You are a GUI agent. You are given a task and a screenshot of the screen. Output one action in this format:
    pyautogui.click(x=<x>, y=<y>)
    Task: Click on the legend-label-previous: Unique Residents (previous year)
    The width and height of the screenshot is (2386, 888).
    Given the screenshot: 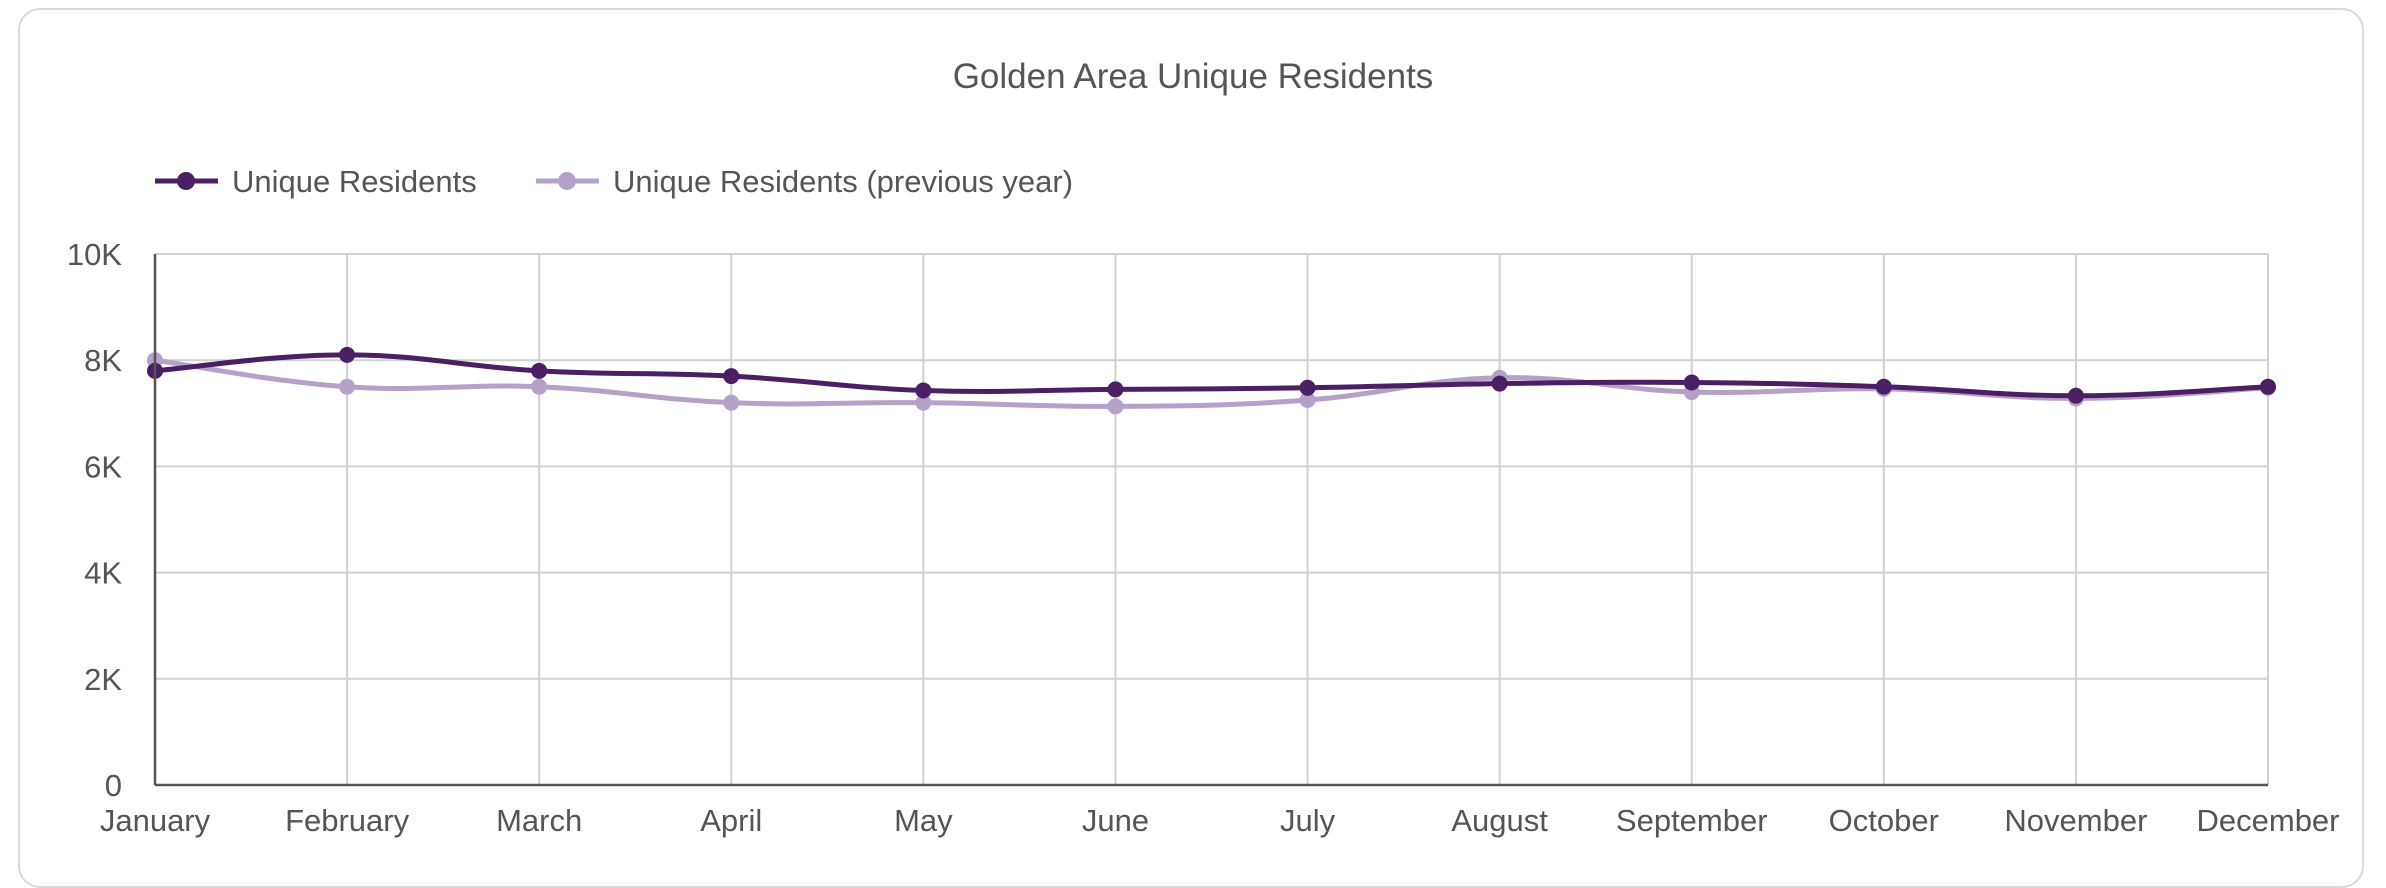 What is the action you would take?
    pyautogui.click(x=843, y=181)
    